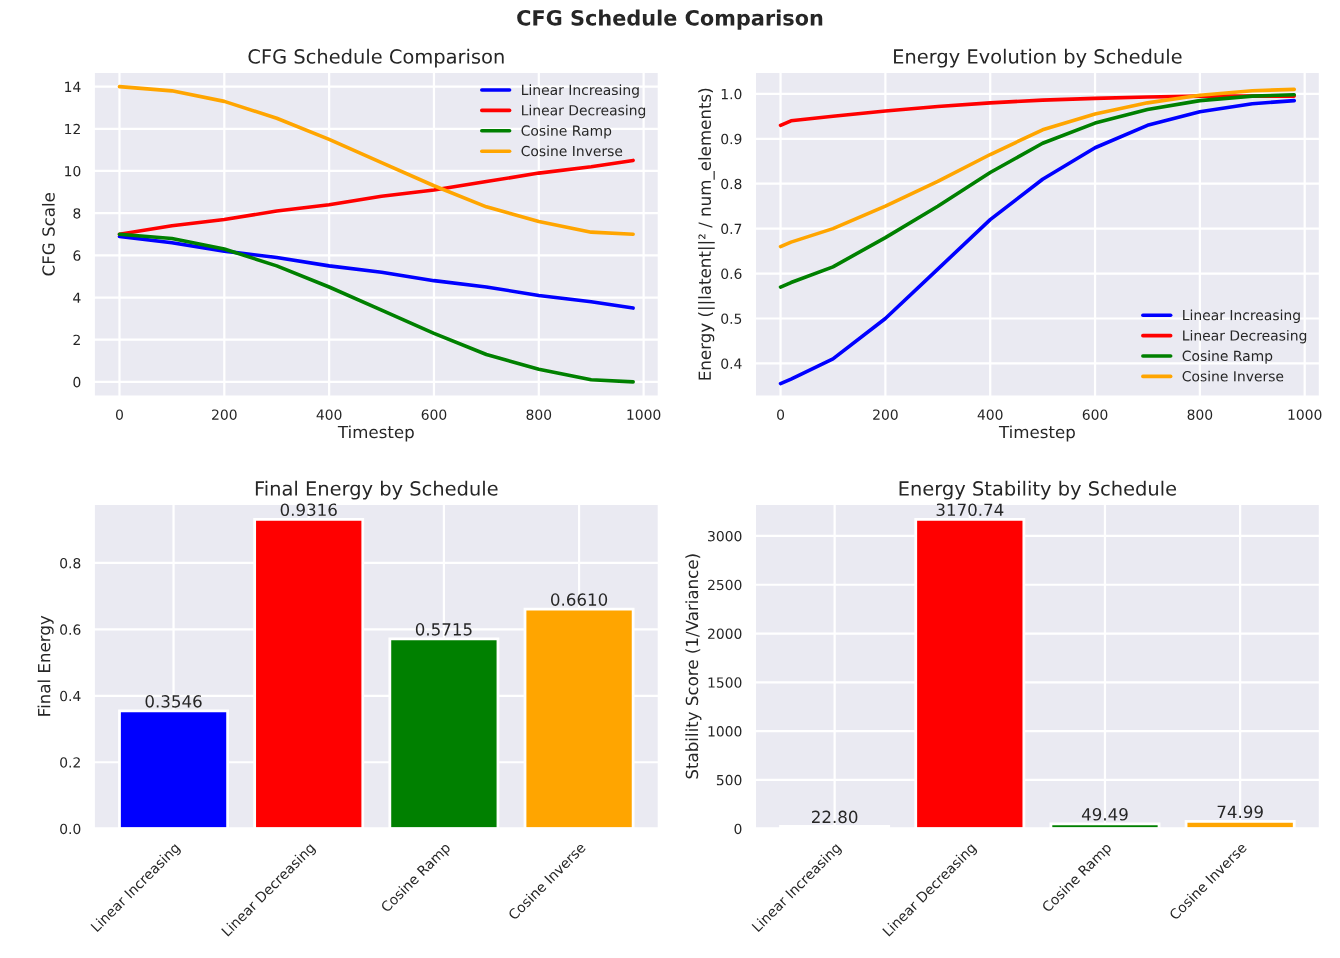 This screenshot has width=1340, height=958. Describe the element at coordinates (45, 665) in the screenshot. I see `y-axis-title: Final Energy` at that location.